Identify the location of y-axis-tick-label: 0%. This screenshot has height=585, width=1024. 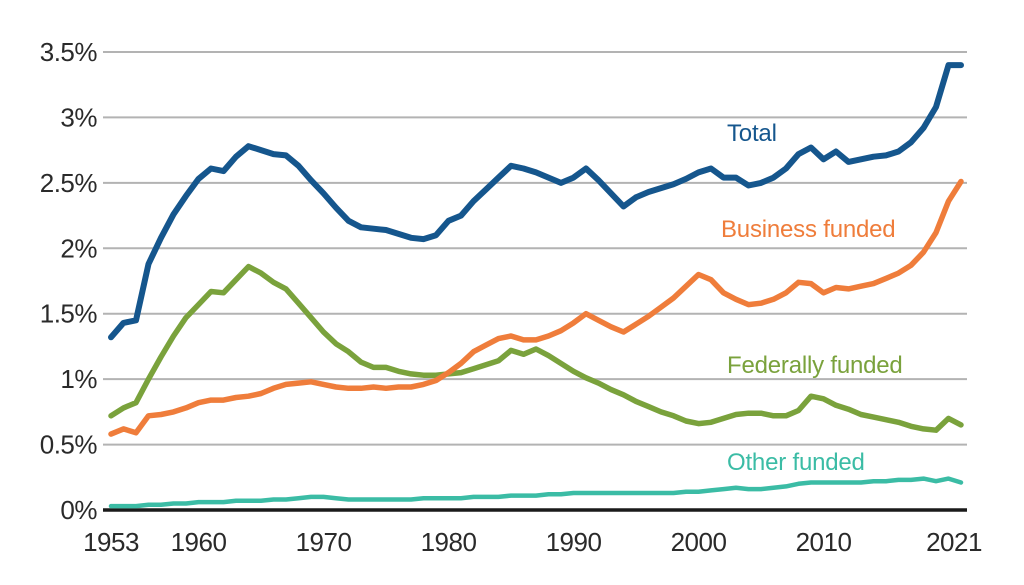
(78, 510).